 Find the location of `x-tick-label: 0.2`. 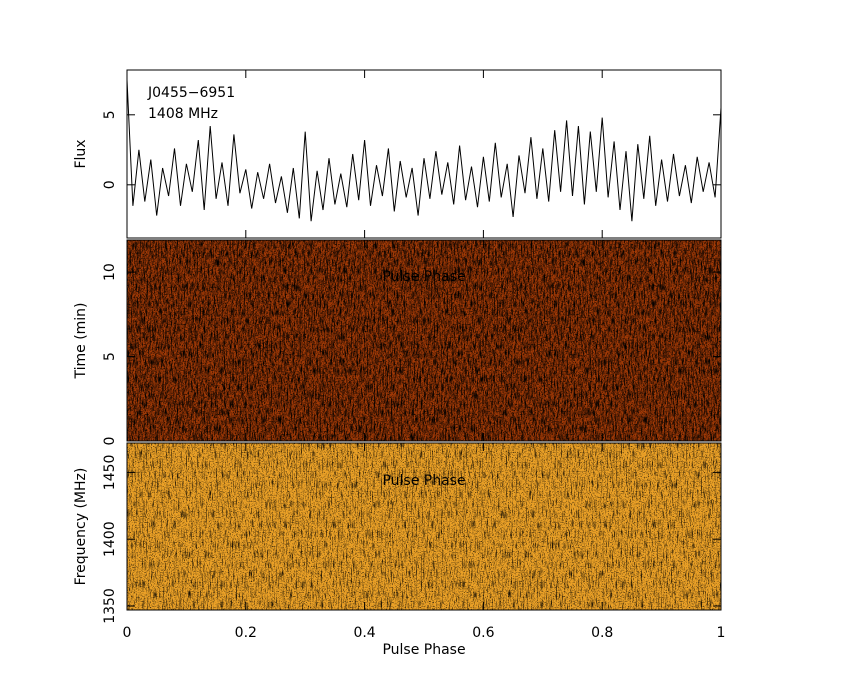

x-tick-label: 0.2 is located at coordinates (246, 633).